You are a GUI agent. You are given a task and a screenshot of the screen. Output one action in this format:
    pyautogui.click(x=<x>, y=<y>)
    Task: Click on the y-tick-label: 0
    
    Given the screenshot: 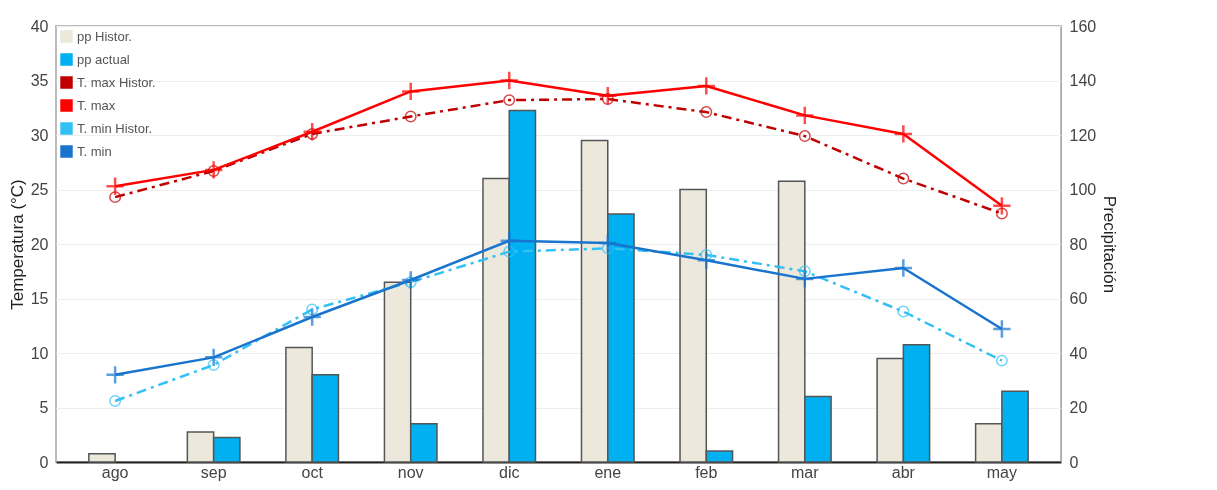 What is the action you would take?
    pyautogui.click(x=44, y=462)
    